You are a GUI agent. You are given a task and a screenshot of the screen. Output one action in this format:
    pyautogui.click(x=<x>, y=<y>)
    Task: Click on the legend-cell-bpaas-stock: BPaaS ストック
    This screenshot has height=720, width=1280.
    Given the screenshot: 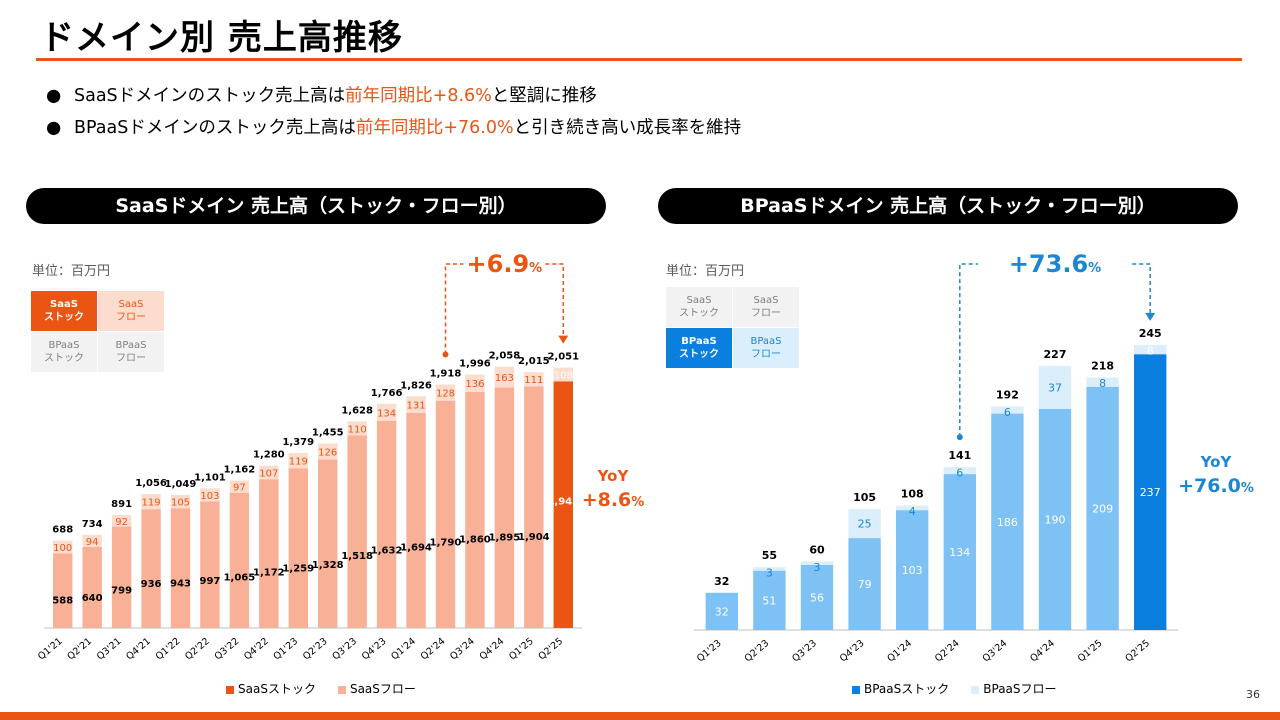 What is the action you would take?
    pyautogui.click(x=699, y=348)
    